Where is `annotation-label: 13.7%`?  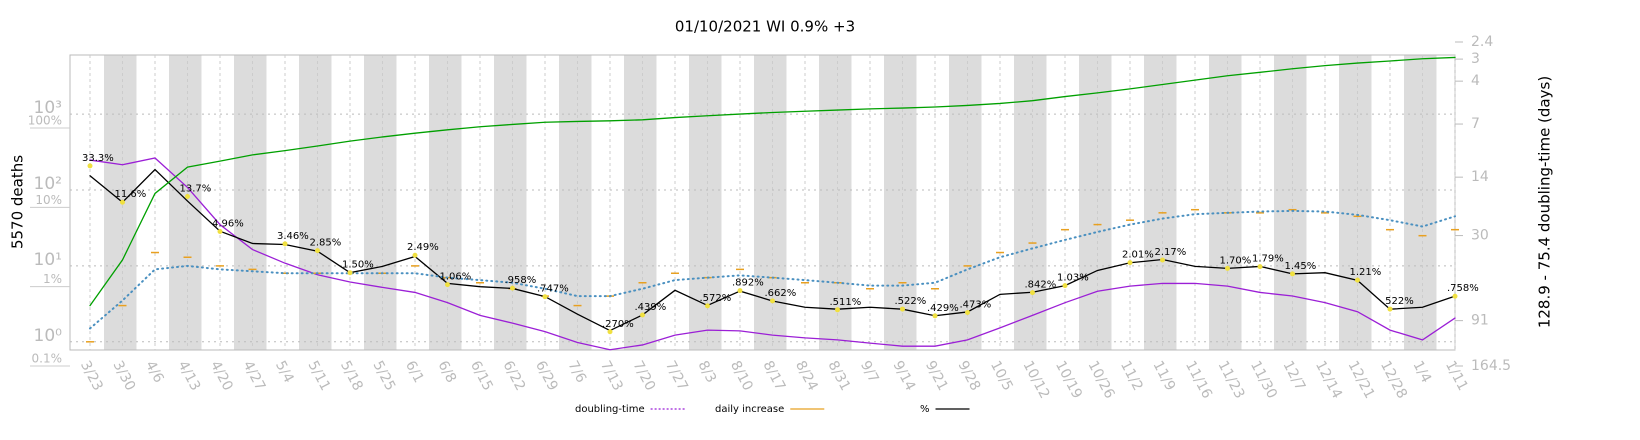
annotation-label: 13.7% is located at coordinates (196, 188).